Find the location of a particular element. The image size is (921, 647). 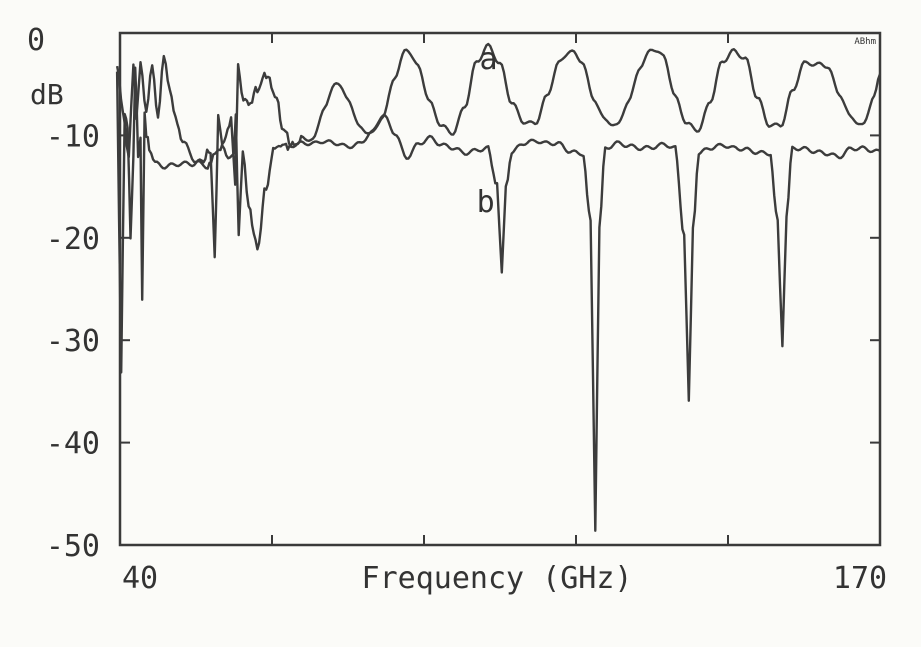

x-tick-label: 40 is located at coordinates (140, 578).